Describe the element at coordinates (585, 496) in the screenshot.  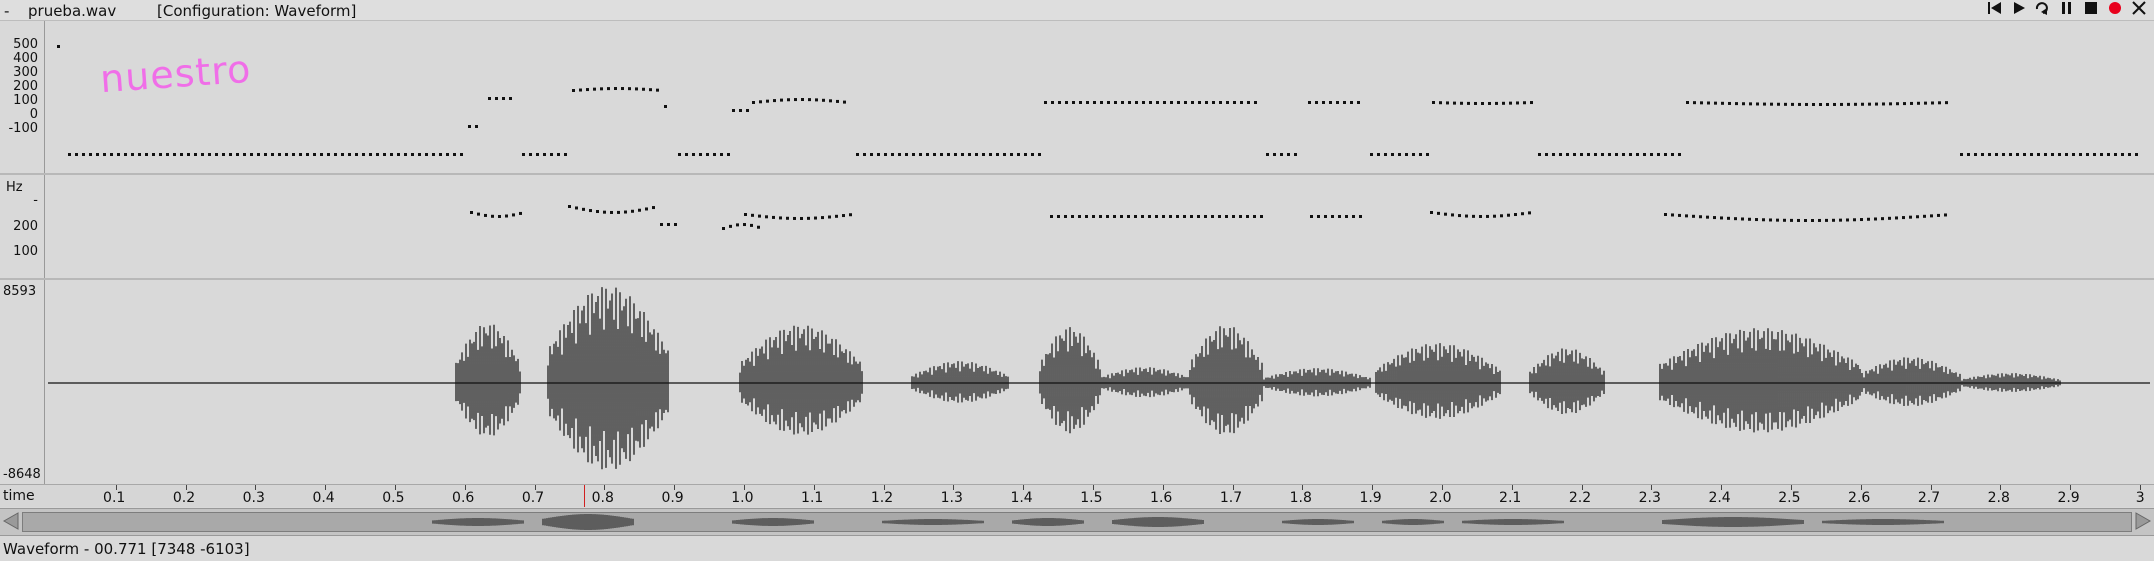
I see `time-cursor` at that location.